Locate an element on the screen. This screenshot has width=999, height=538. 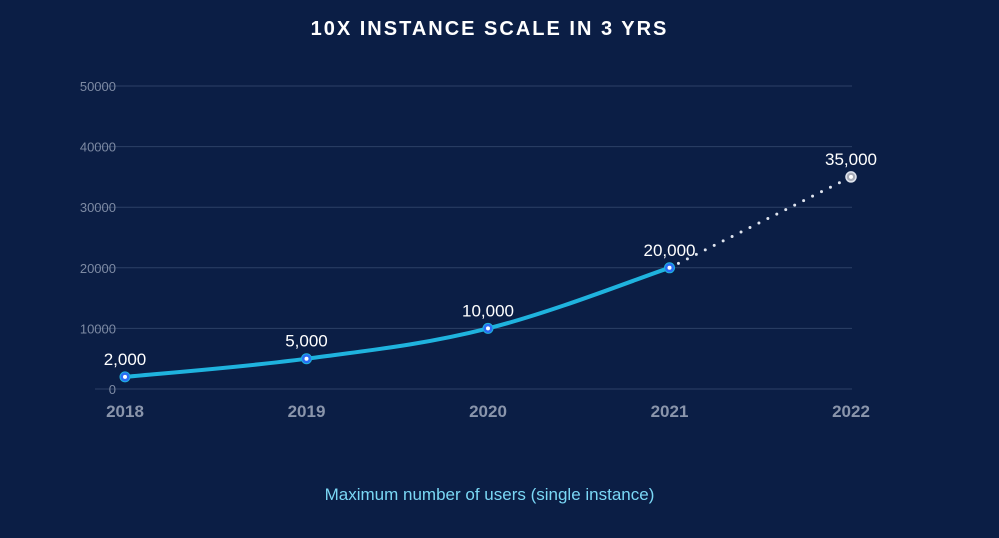
projected-data-point-center is located at coordinates (851, 176).